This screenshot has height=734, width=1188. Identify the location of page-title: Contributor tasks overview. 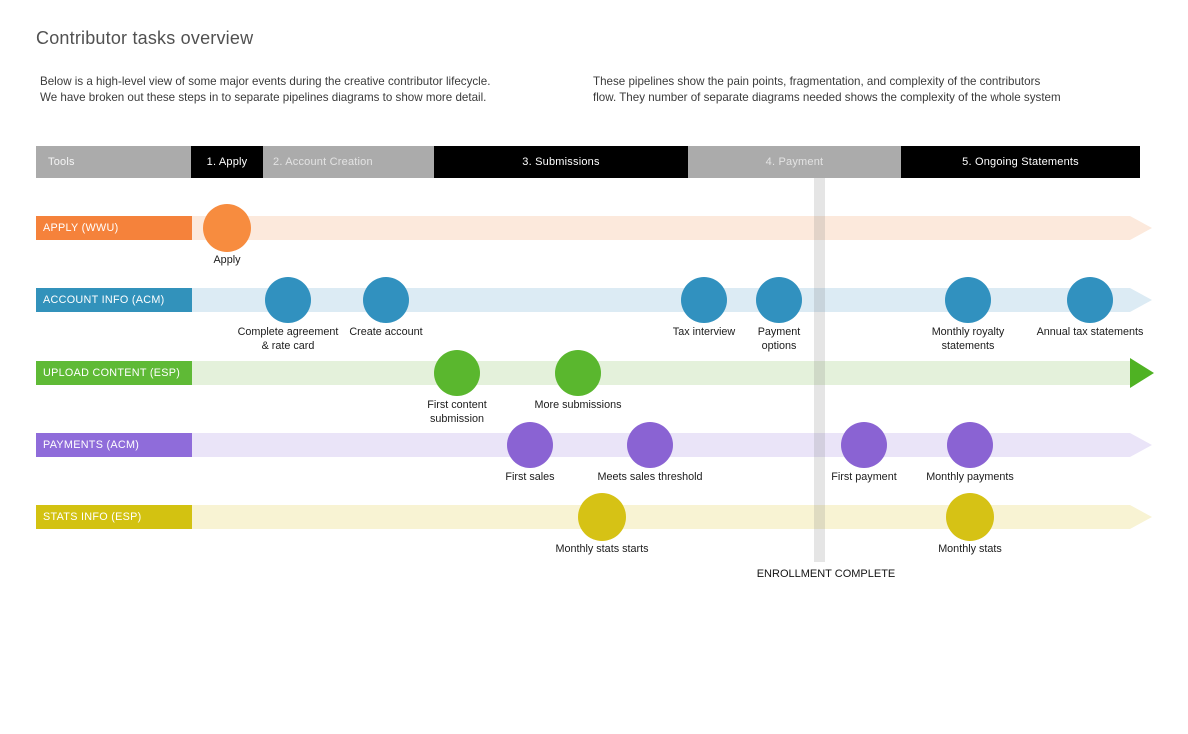
(145, 38).